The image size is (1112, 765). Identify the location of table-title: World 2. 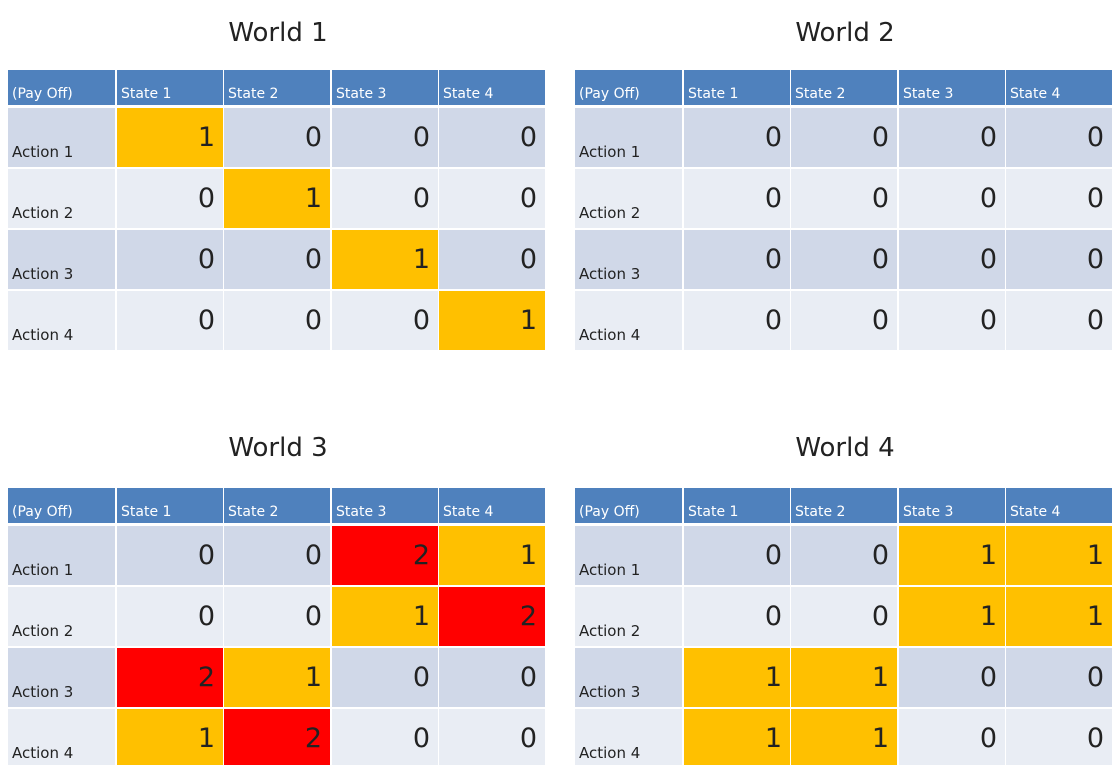
(845, 33).